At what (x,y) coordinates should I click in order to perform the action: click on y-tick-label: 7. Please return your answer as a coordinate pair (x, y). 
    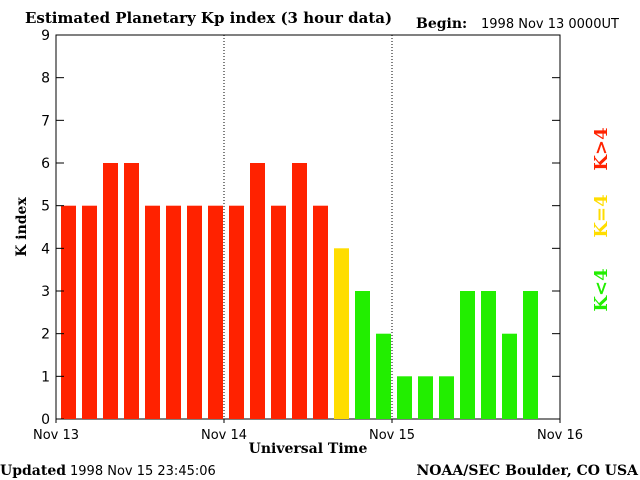
    Looking at the image, I should click on (45, 121).